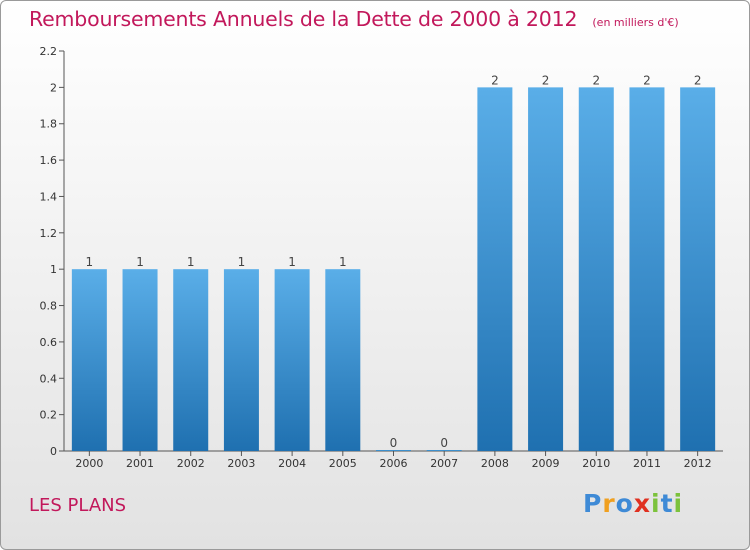 Image resolution: width=750 pixels, height=550 pixels. Describe the element at coordinates (624, 503) in the screenshot. I see `logo-letter: o` at that location.